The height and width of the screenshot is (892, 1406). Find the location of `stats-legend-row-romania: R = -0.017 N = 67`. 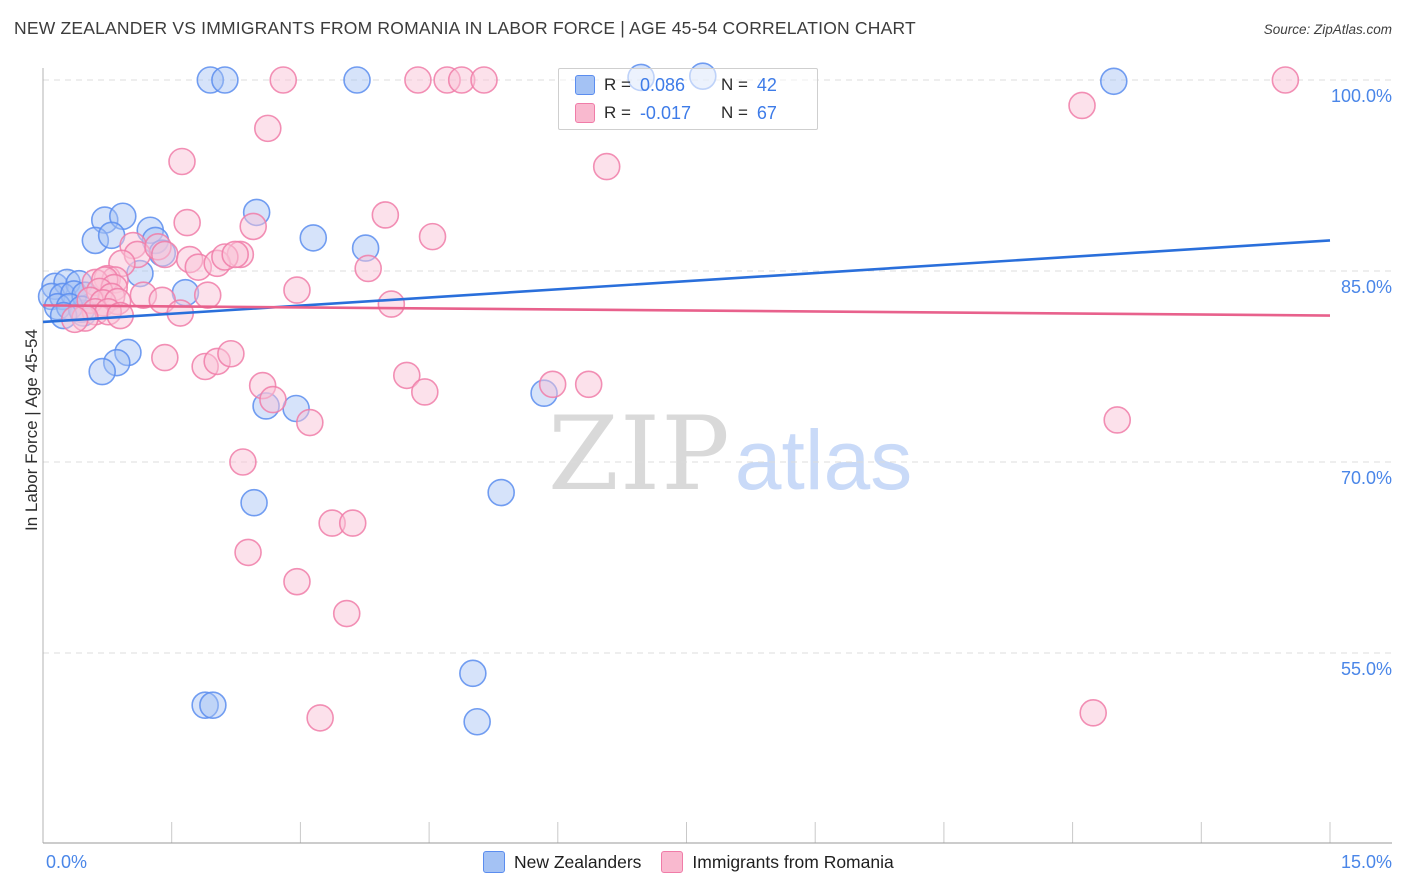

stats-legend-row-romania: R = -0.017 N = 67 is located at coordinates (696, 113).